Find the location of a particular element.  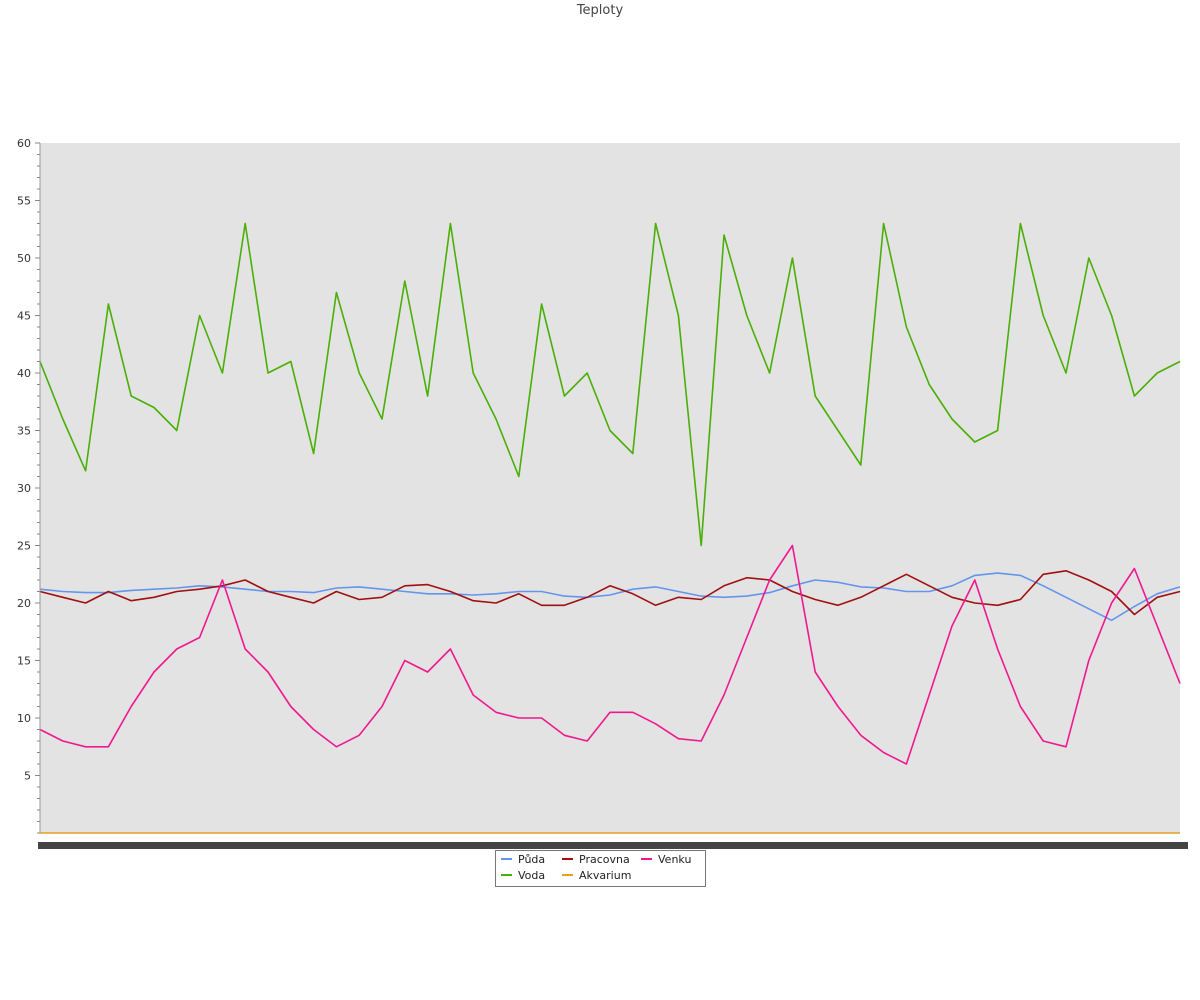

legend: Půda Voda Pracovna Akvarium Venku is located at coordinates (600, 868).